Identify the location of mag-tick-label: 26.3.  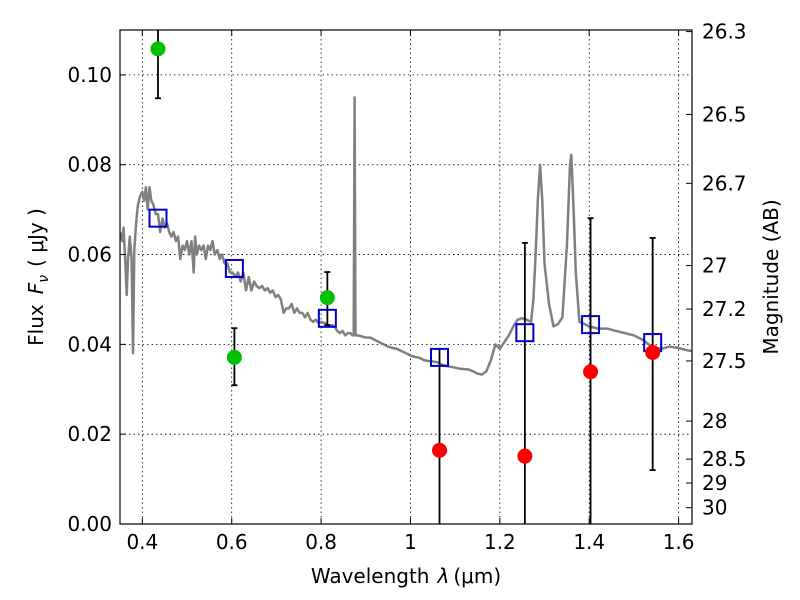
(724, 32).